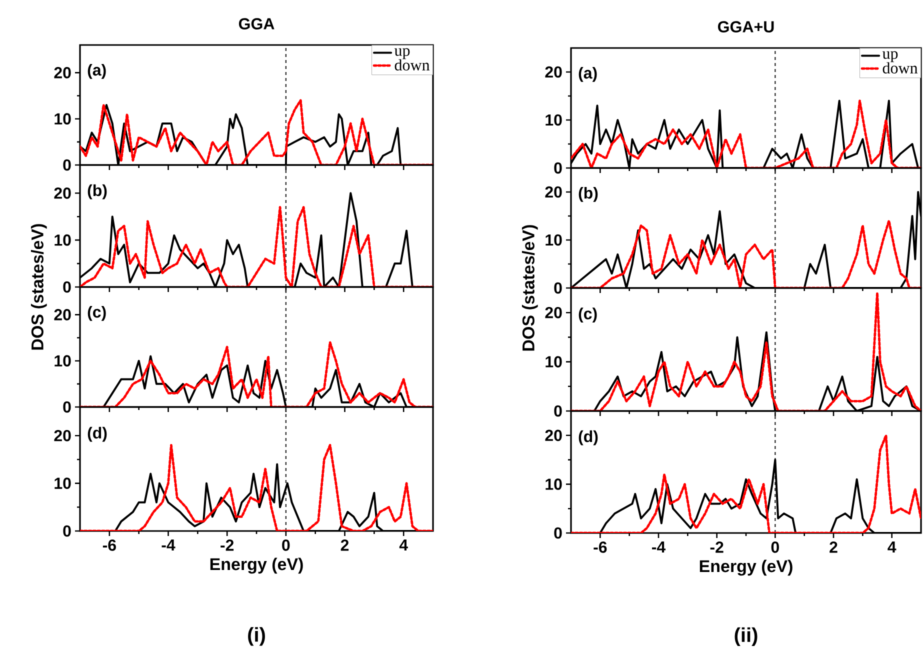  I want to click on text: (i), so click(256, 636).